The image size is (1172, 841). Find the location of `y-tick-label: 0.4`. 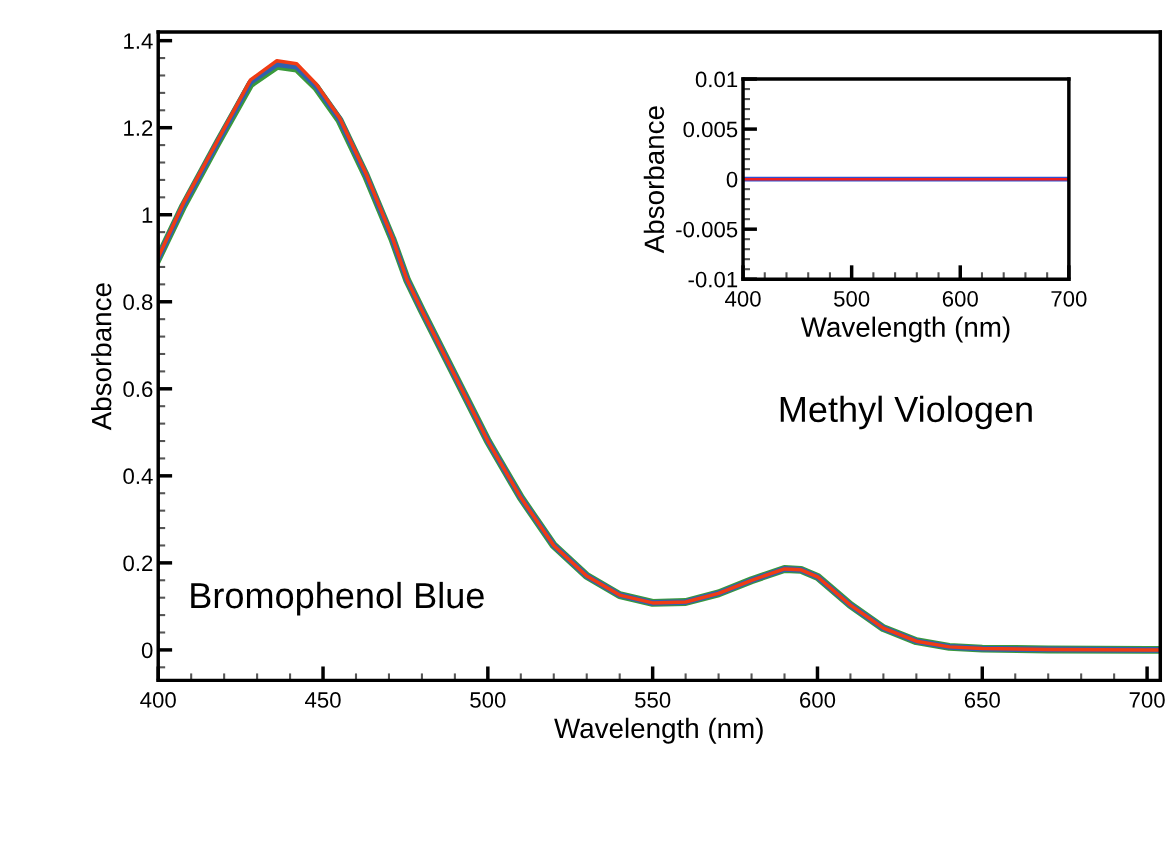

y-tick-label: 0.4 is located at coordinates (138, 476).